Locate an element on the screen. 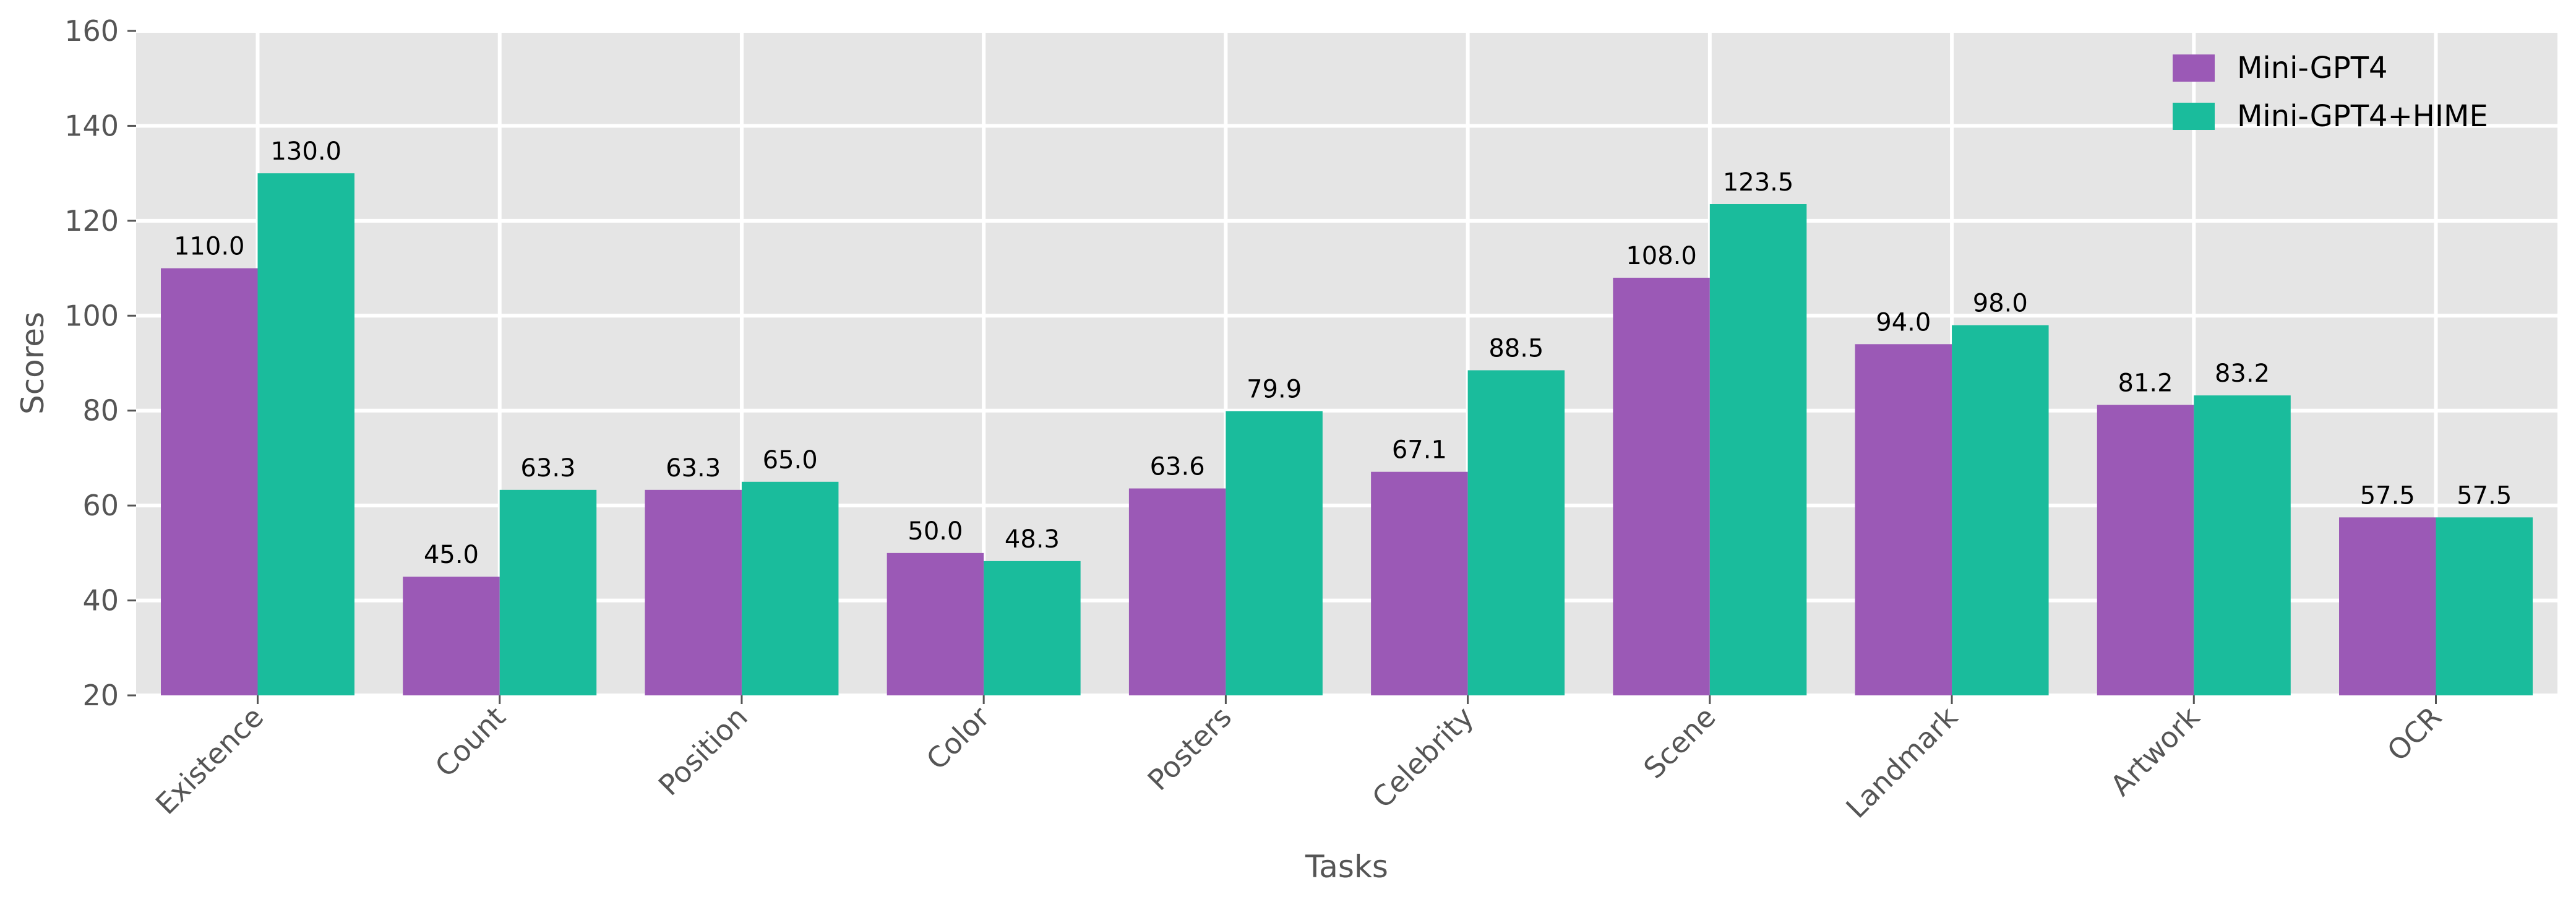 The image size is (2576, 902). y-tick-label: 20 is located at coordinates (100, 696).